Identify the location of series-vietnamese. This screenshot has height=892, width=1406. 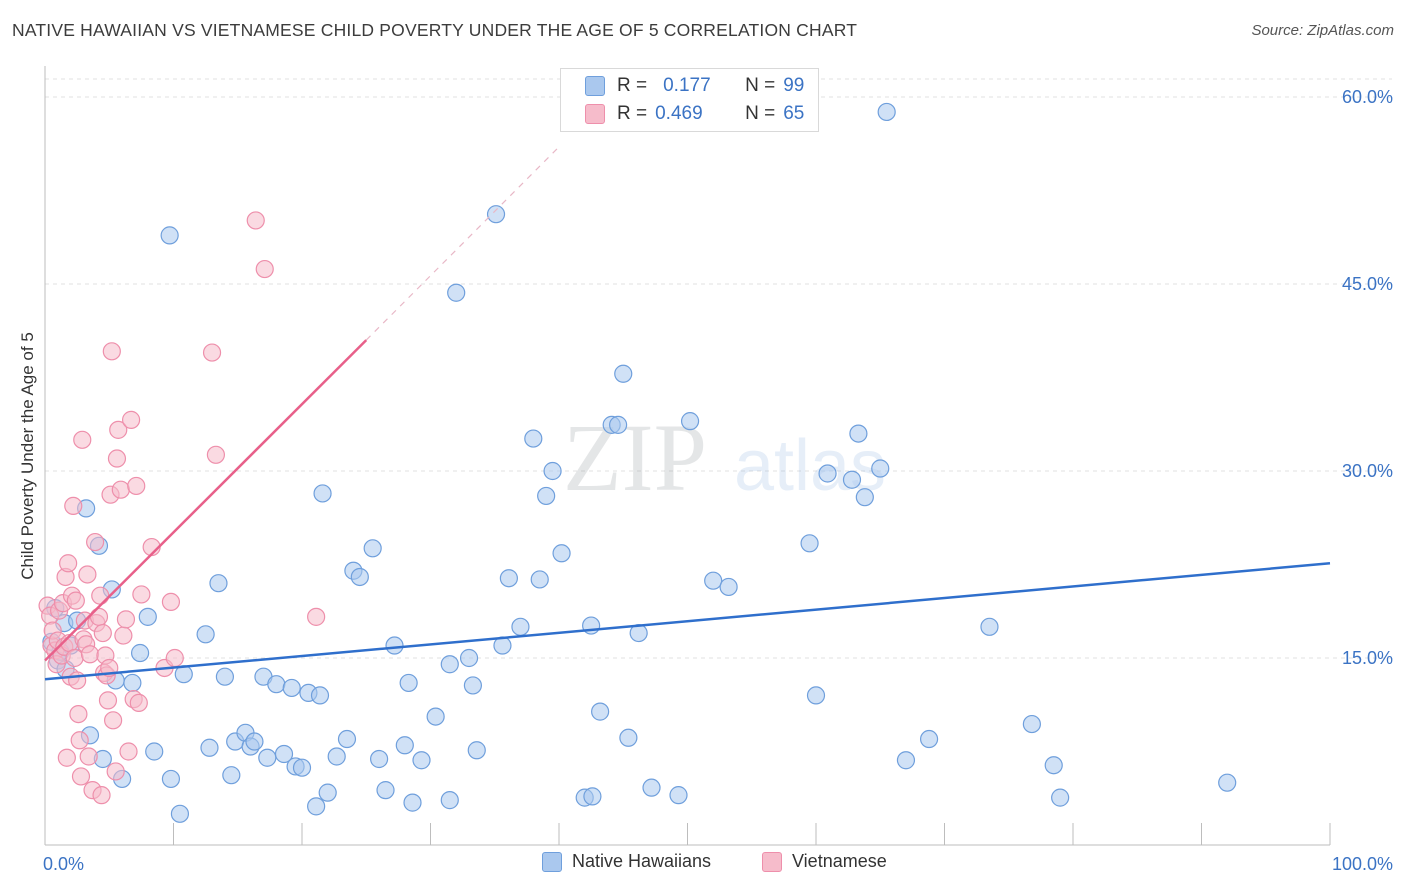
(182, 508).